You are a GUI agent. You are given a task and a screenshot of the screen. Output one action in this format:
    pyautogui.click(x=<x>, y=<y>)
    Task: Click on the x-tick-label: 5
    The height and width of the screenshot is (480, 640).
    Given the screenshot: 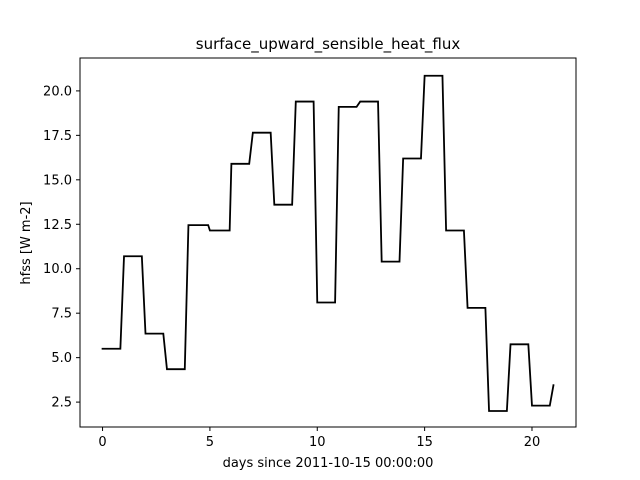 What is the action you would take?
    pyautogui.click(x=210, y=442)
    